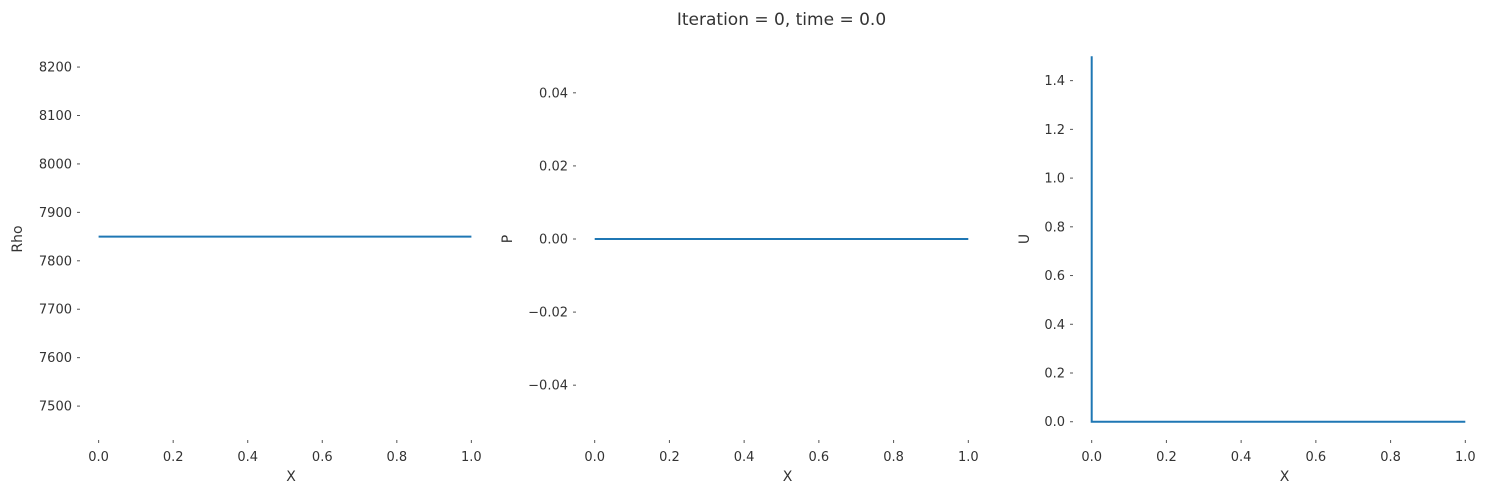 The height and width of the screenshot is (500, 1500). I want to click on y-axis-label: P, so click(508, 239).